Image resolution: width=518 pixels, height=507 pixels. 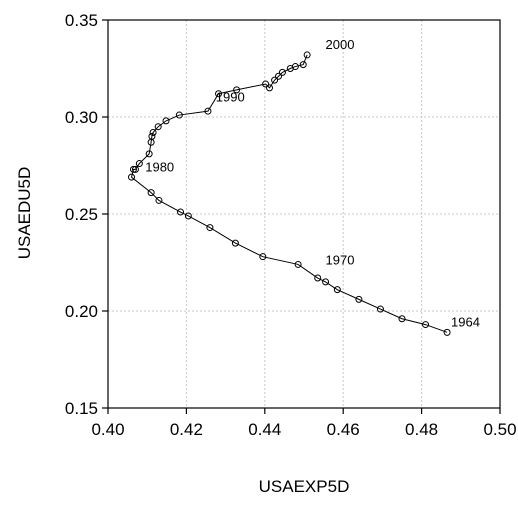 I want to click on y-tick-label: 0.25, so click(x=81, y=214).